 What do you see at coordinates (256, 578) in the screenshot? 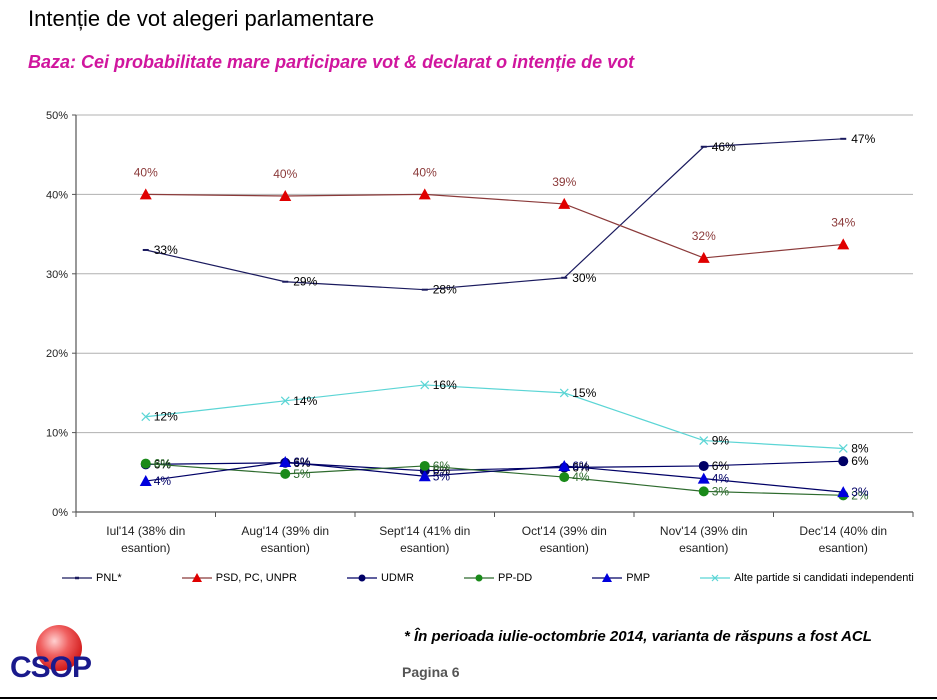
I see `legend-label: PSD, PC, UNPR` at bounding box center [256, 578].